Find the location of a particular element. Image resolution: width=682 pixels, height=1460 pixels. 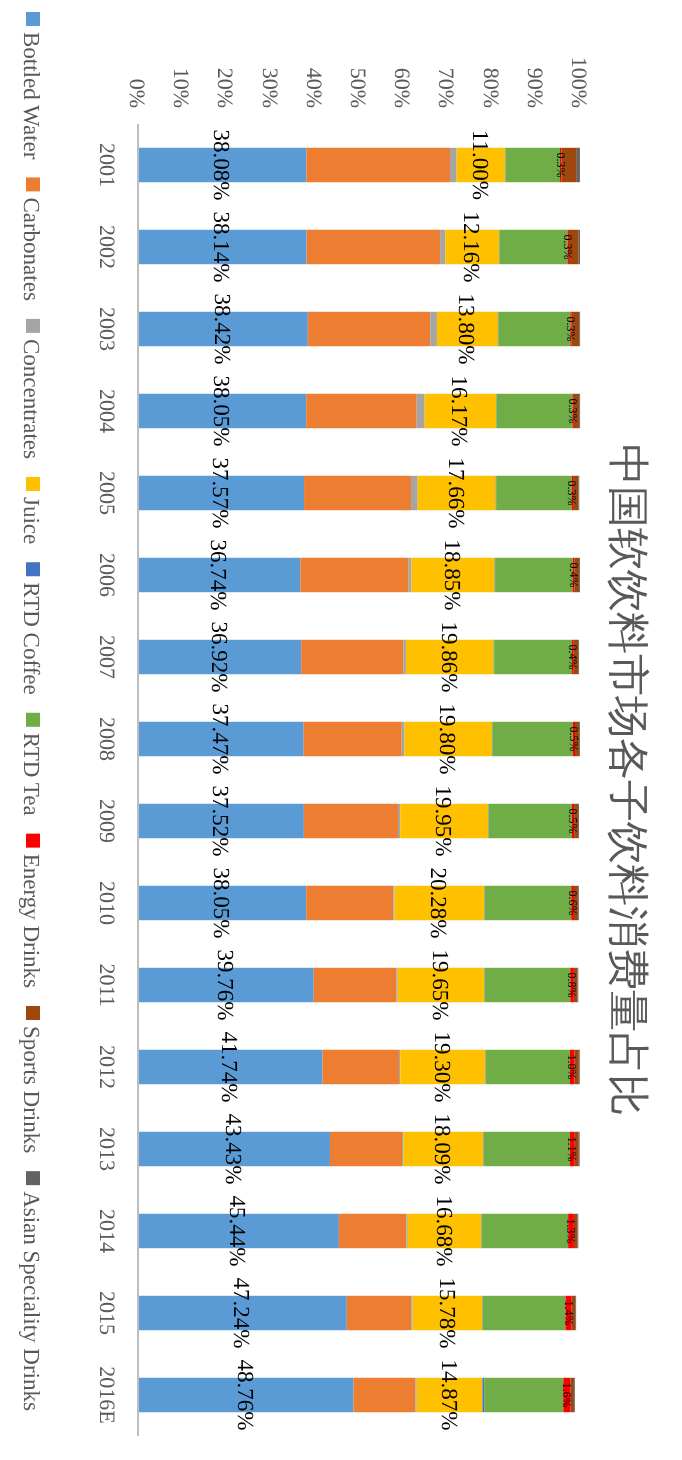

y-tick-label: 2004 is located at coordinates (106, 411).